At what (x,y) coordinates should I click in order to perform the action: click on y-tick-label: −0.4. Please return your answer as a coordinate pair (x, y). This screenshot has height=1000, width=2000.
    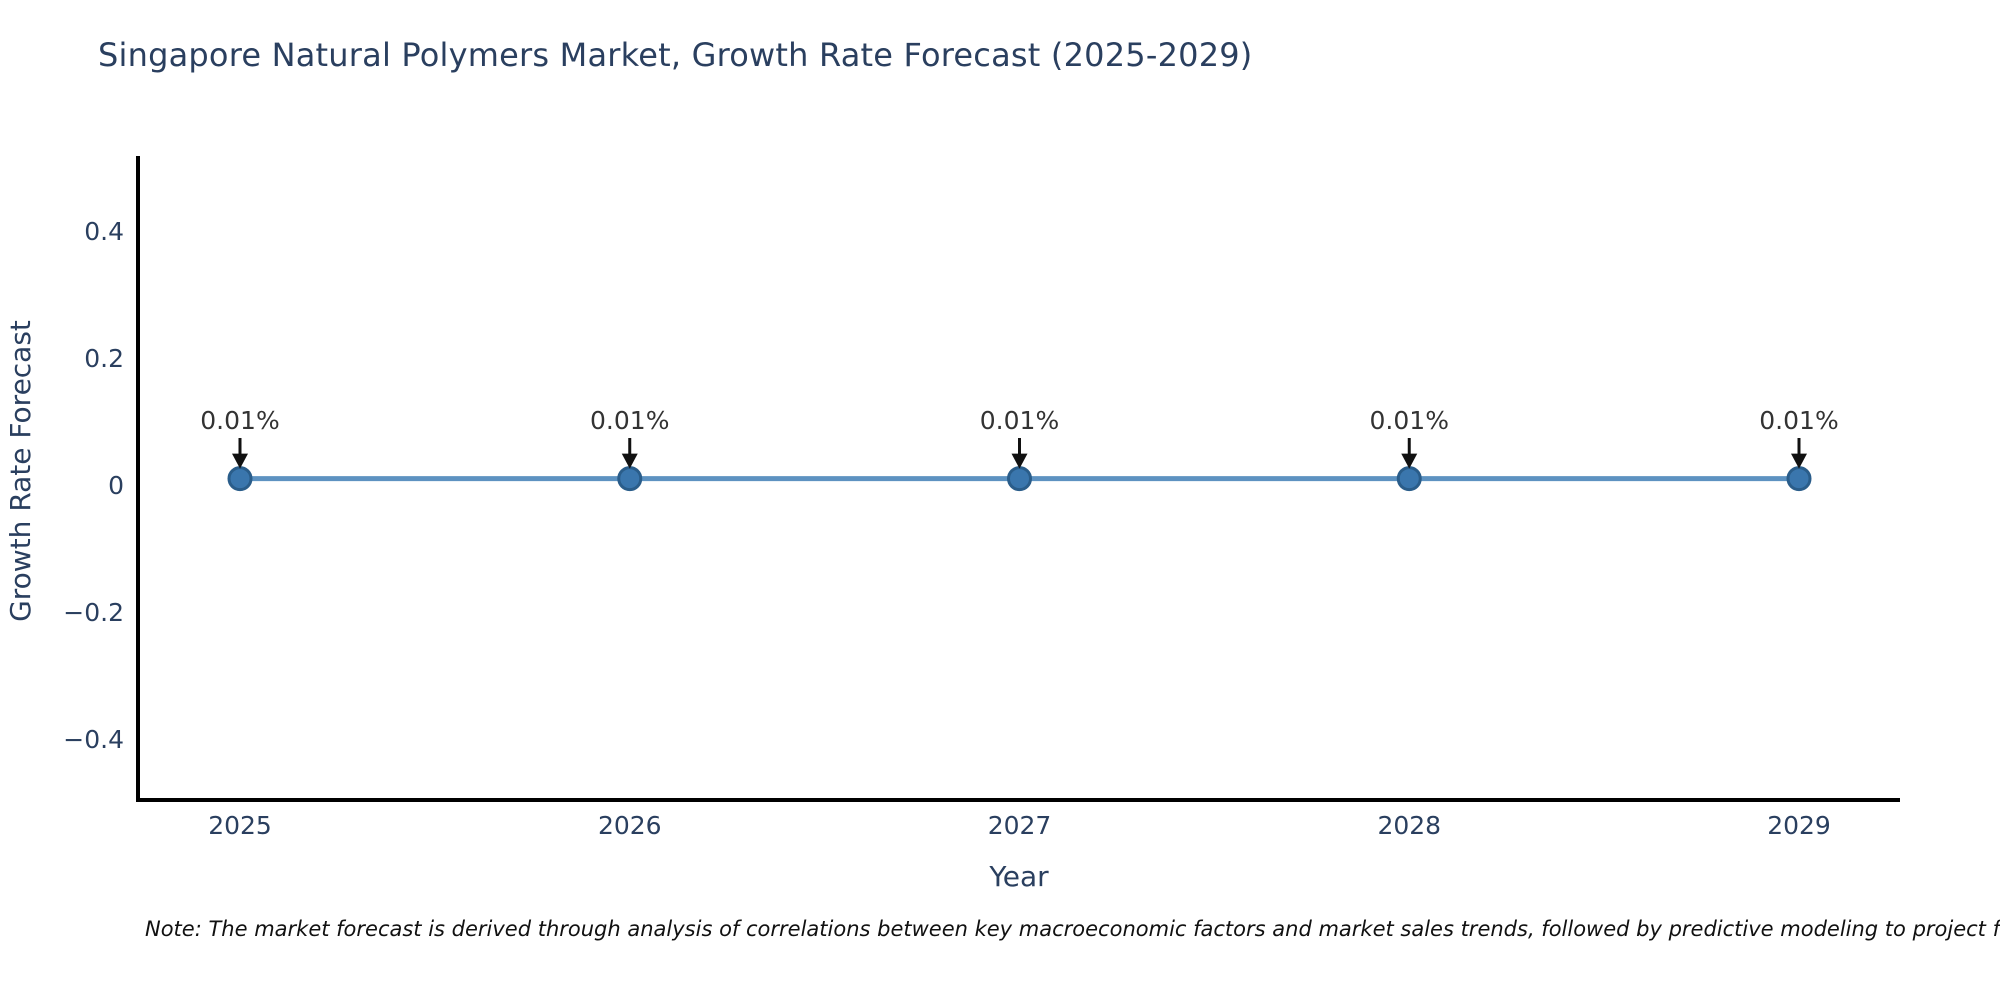
    Looking at the image, I should click on (93, 739).